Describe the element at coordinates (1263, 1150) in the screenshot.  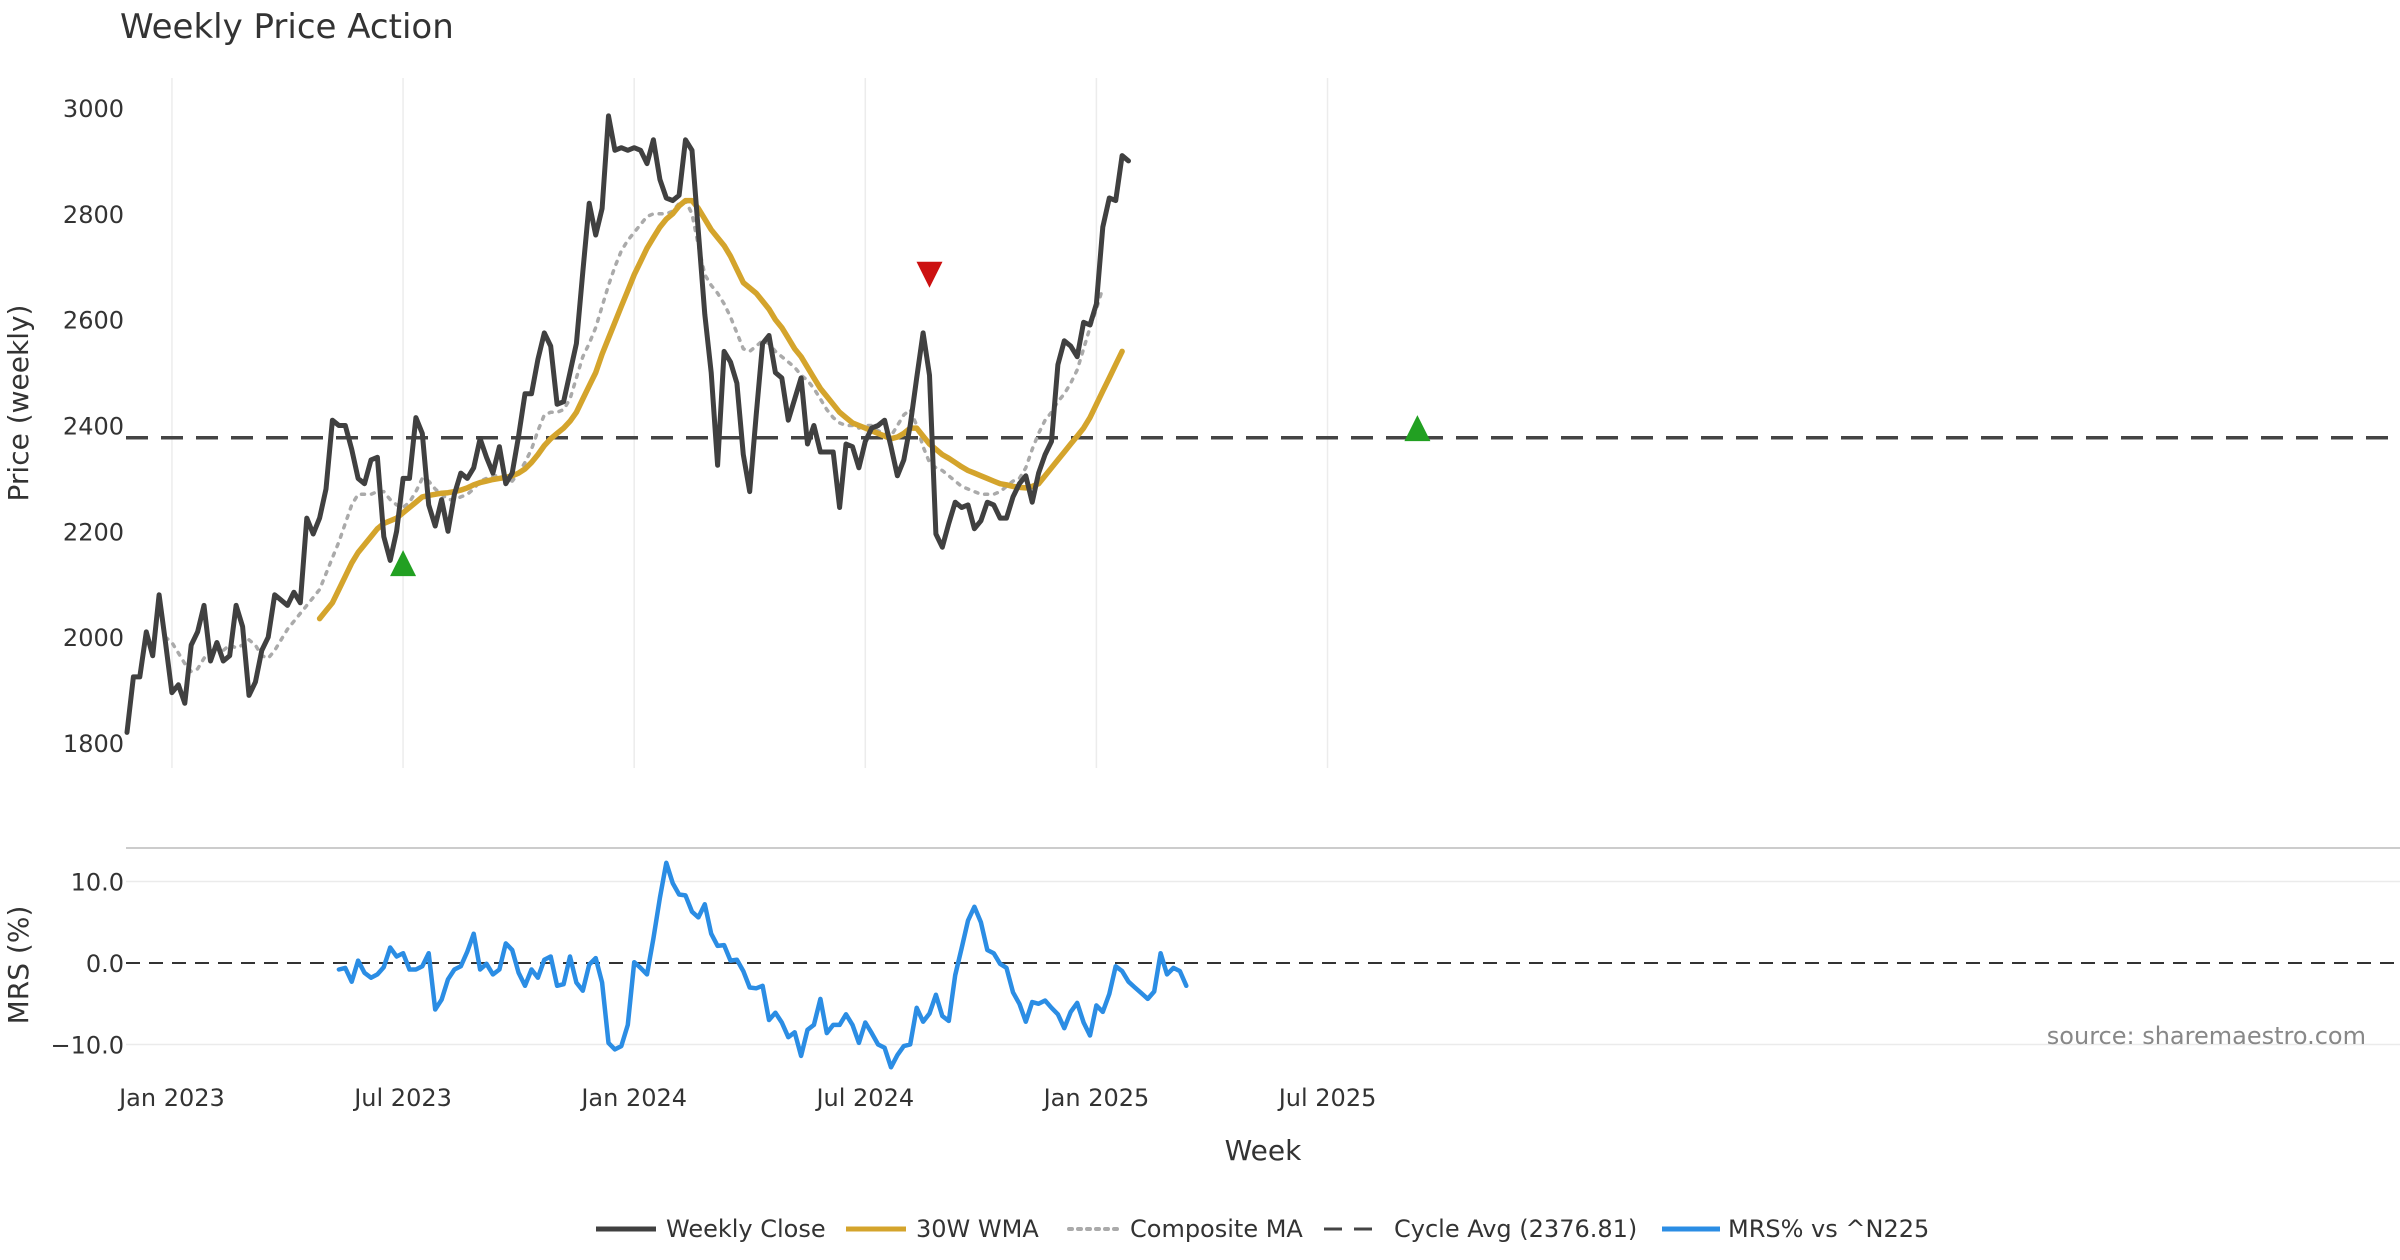
I see `x-axis-label: Week` at that location.